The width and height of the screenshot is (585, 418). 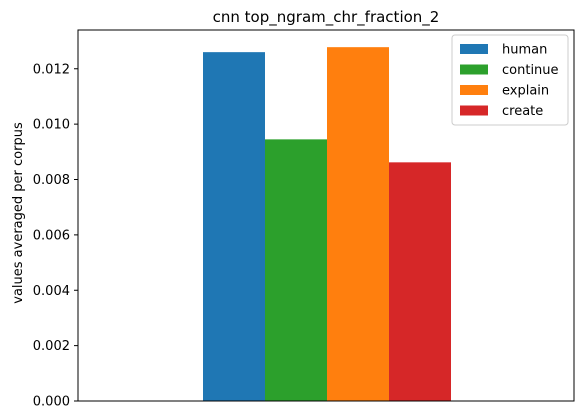 What do you see at coordinates (522, 111) in the screenshot?
I see `legend-label-create: create` at bounding box center [522, 111].